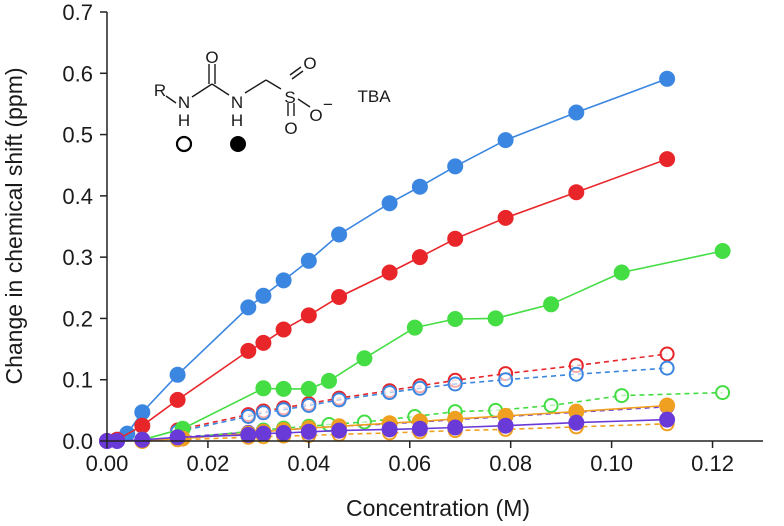 Image resolution: width=784 pixels, height=526 pixels. What do you see at coordinates (77, 196) in the screenshot?
I see `y-tick-label: 0.4` at bounding box center [77, 196].